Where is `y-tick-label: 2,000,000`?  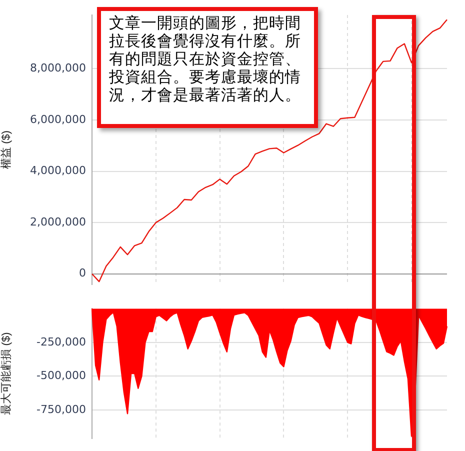 y-tick-label: 2,000,000 is located at coordinates (58, 221).